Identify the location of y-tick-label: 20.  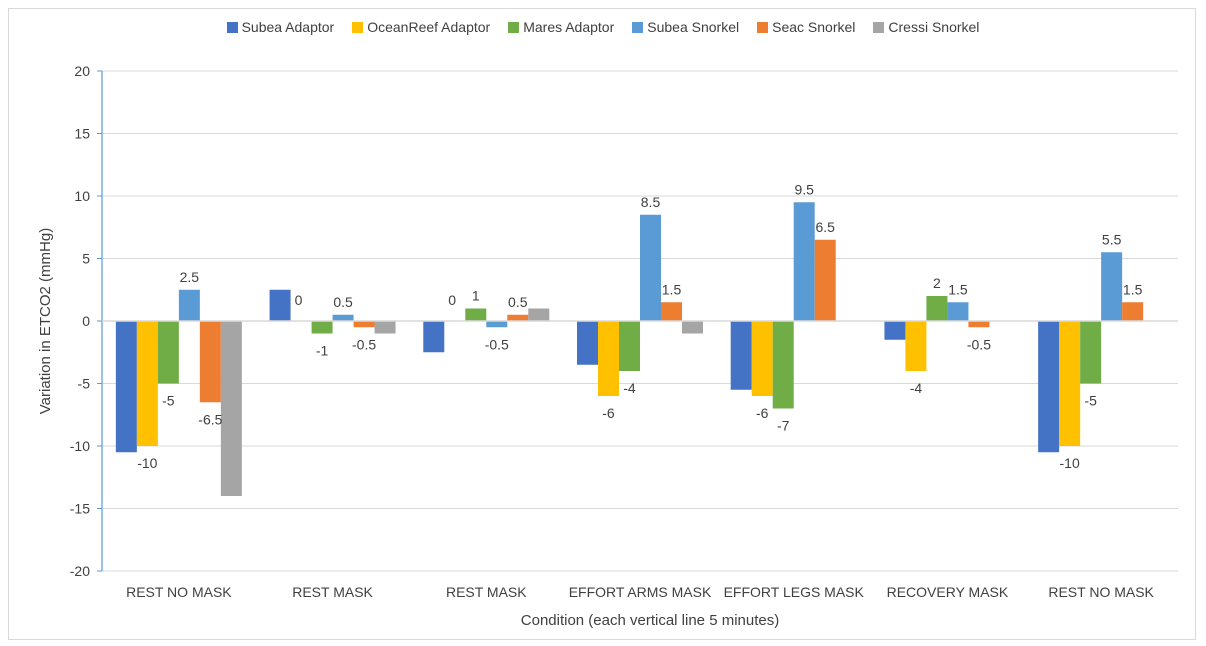
(82, 71).